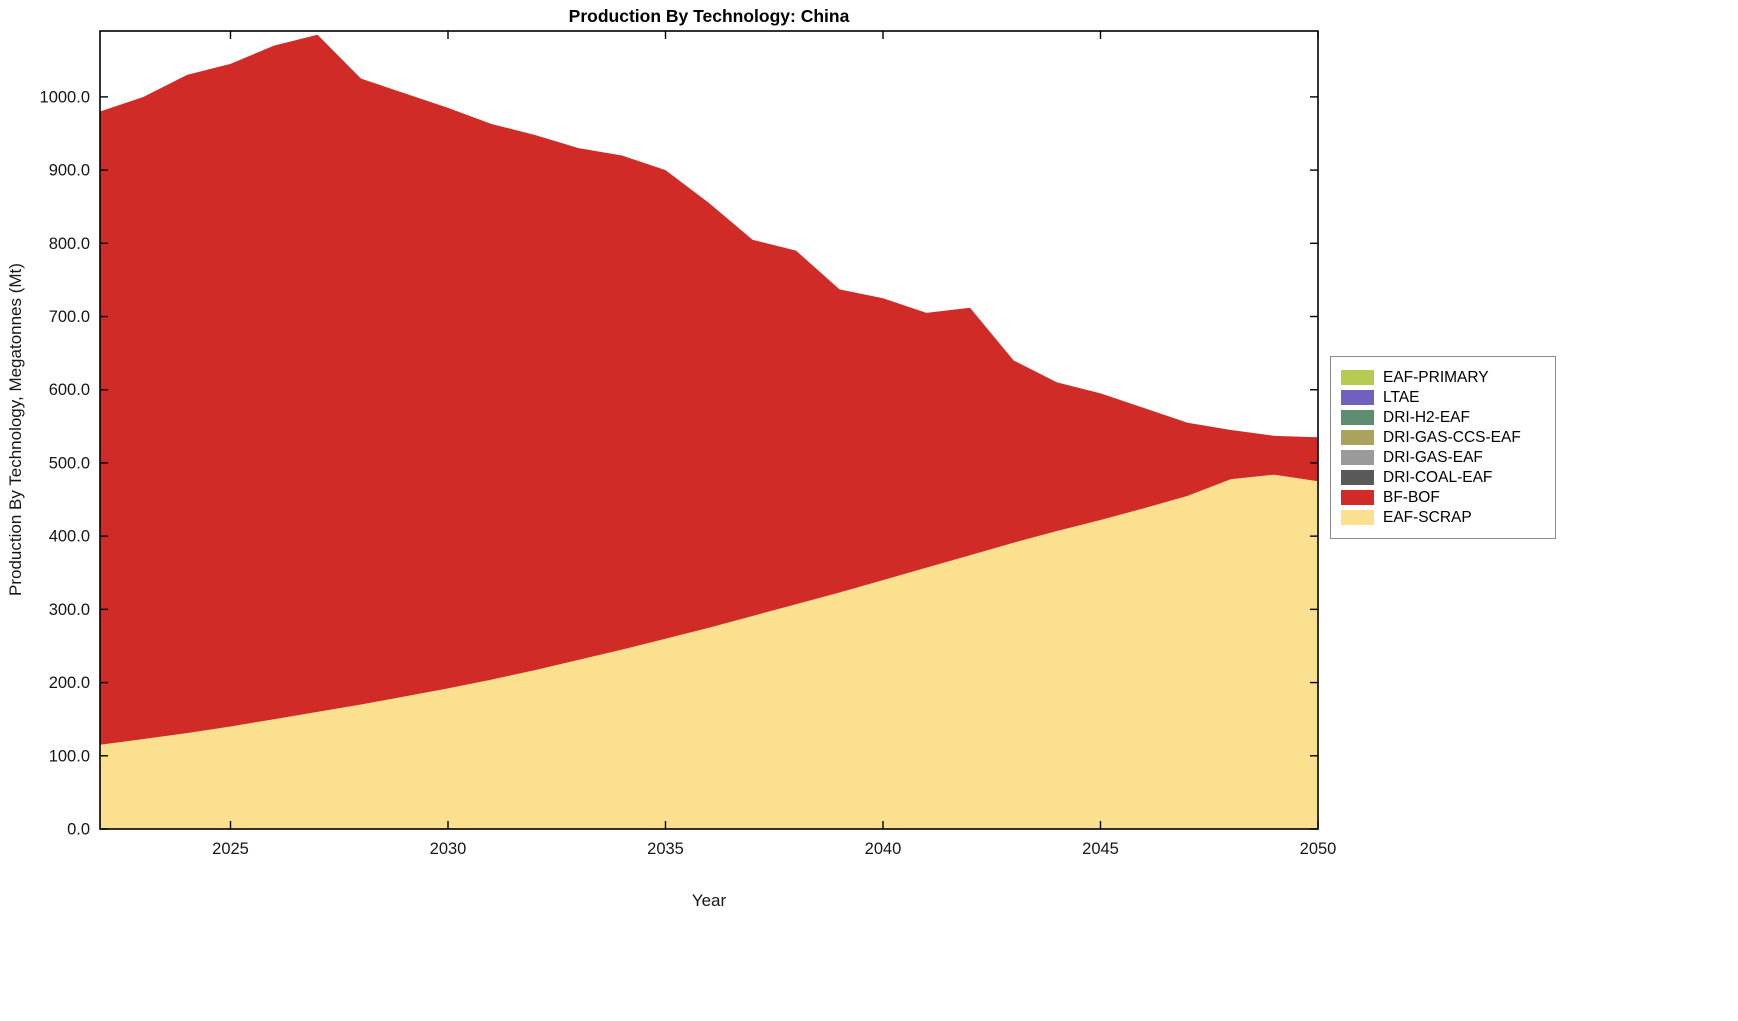 The image size is (1738, 1021). What do you see at coordinates (69, 244) in the screenshot?
I see `y-tick-label: 800.0` at bounding box center [69, 244].